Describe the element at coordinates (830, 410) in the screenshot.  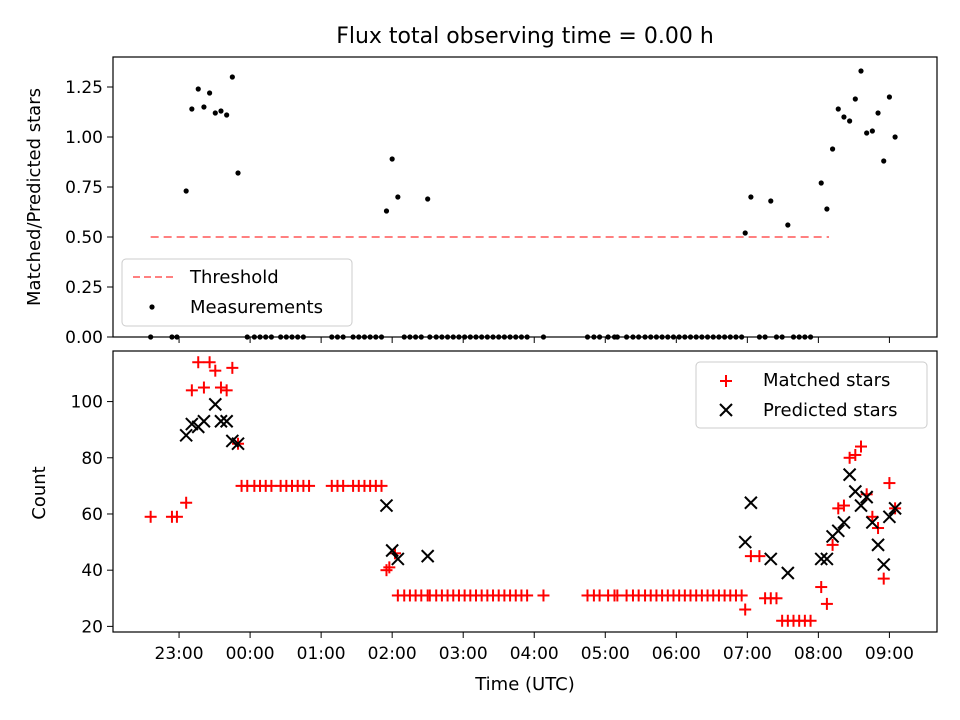
I see `legend-predicted-label: Predicted stars` at that location.